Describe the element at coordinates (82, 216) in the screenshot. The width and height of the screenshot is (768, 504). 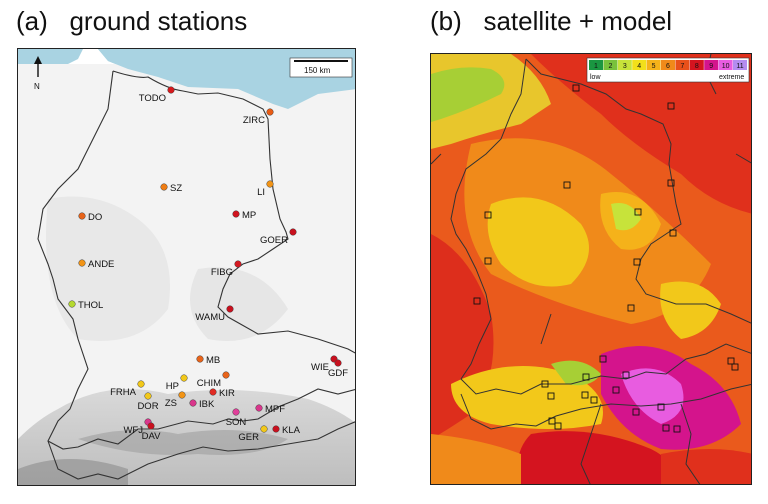
I see `station-marker-do` at that location.